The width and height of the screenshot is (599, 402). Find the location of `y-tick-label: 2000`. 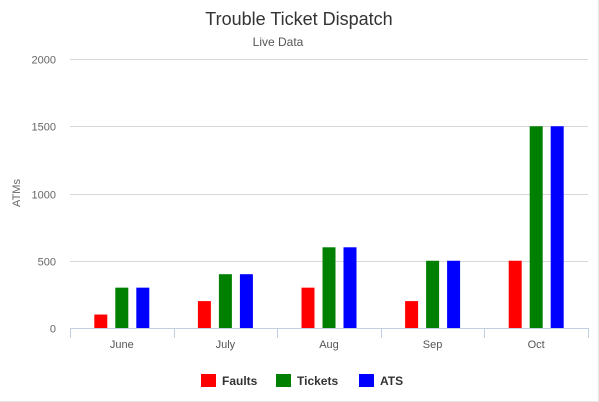

y-tick-label: 2000 is located at coordinates (44, 61).